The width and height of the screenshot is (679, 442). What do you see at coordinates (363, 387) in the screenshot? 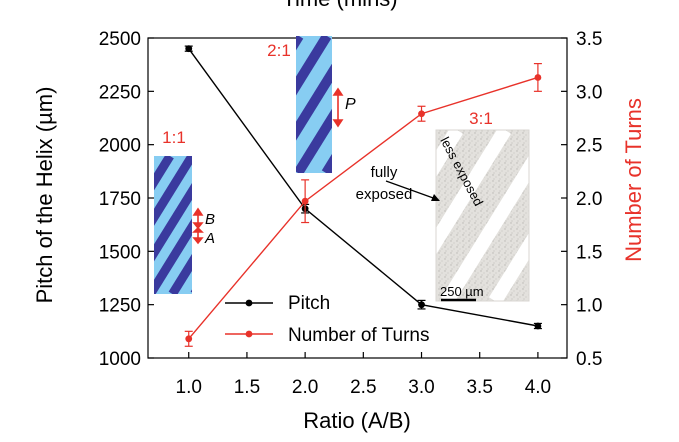
I see `x-tick-label: 2.5` at bounding box center [363, 387].